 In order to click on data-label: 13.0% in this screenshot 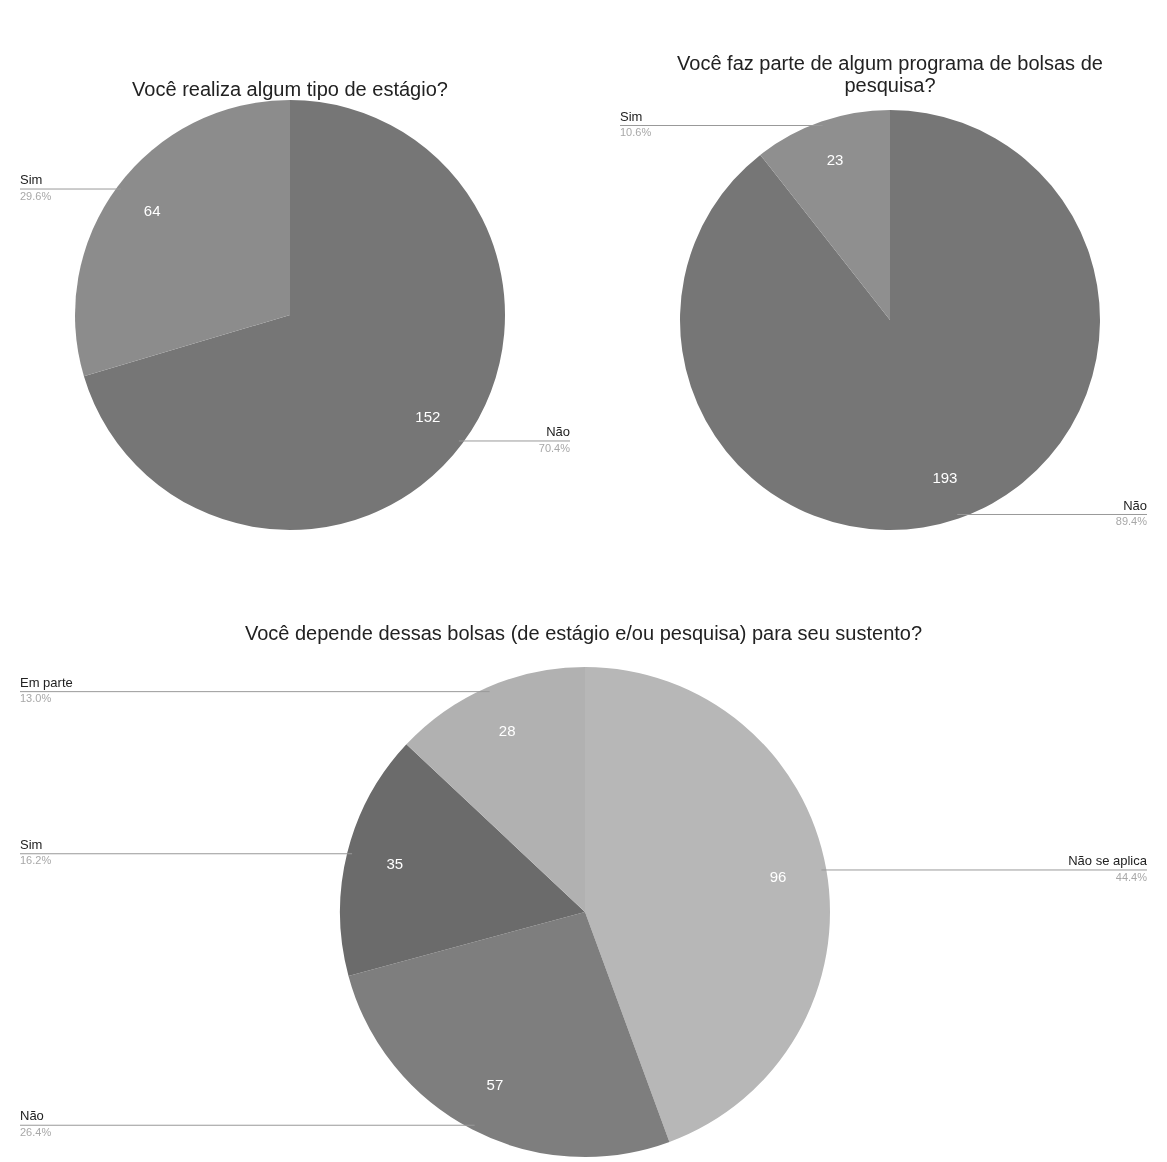, I will do `click(36, 698)`.